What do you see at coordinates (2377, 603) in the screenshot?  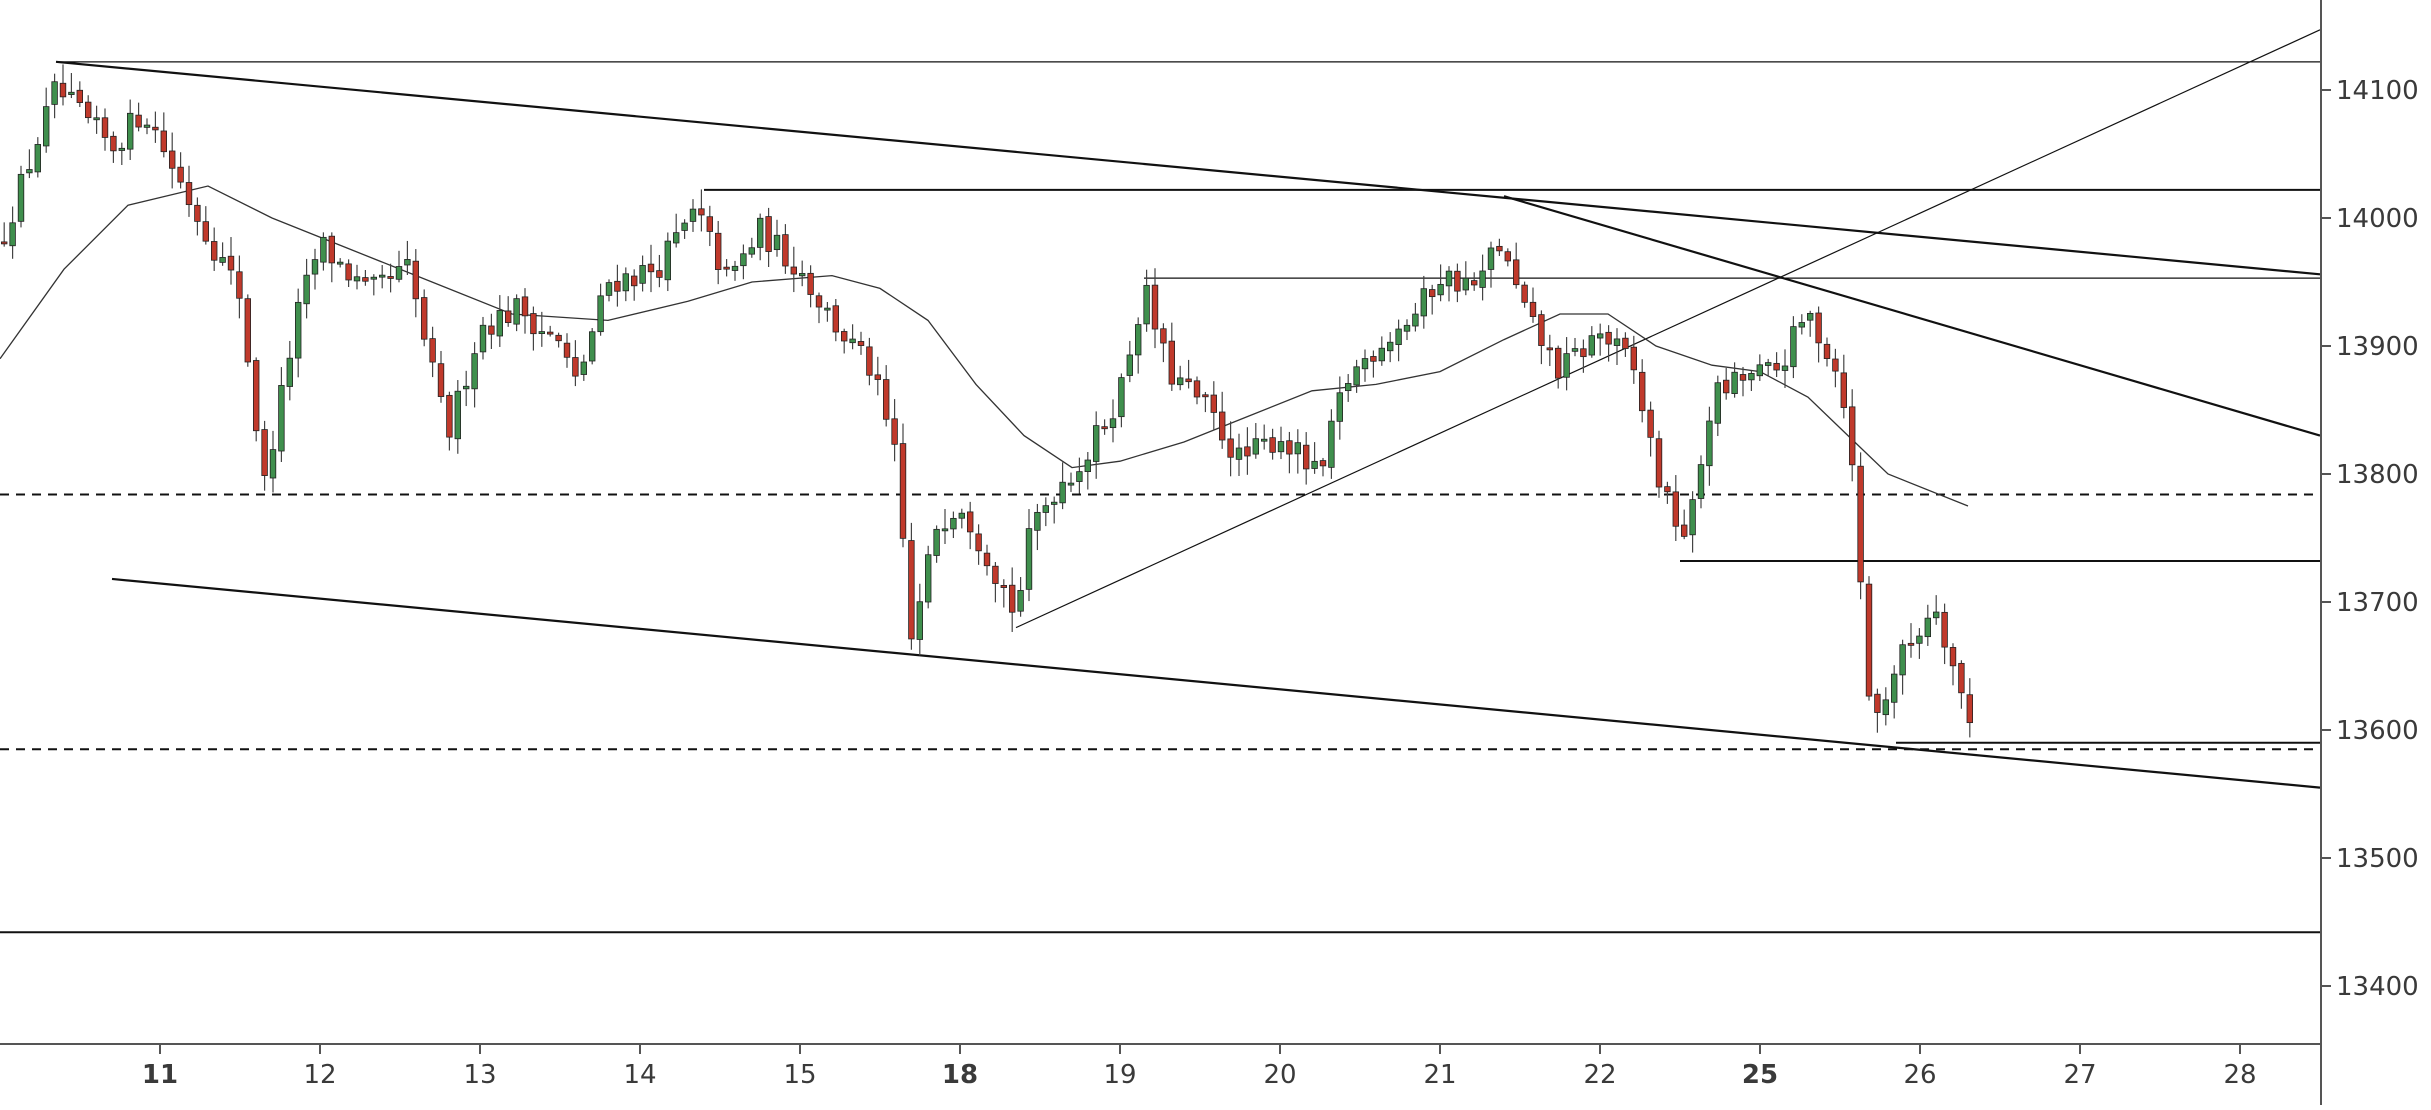 I see `price-tick-label: 13700` at bounding box center [2377, 603].